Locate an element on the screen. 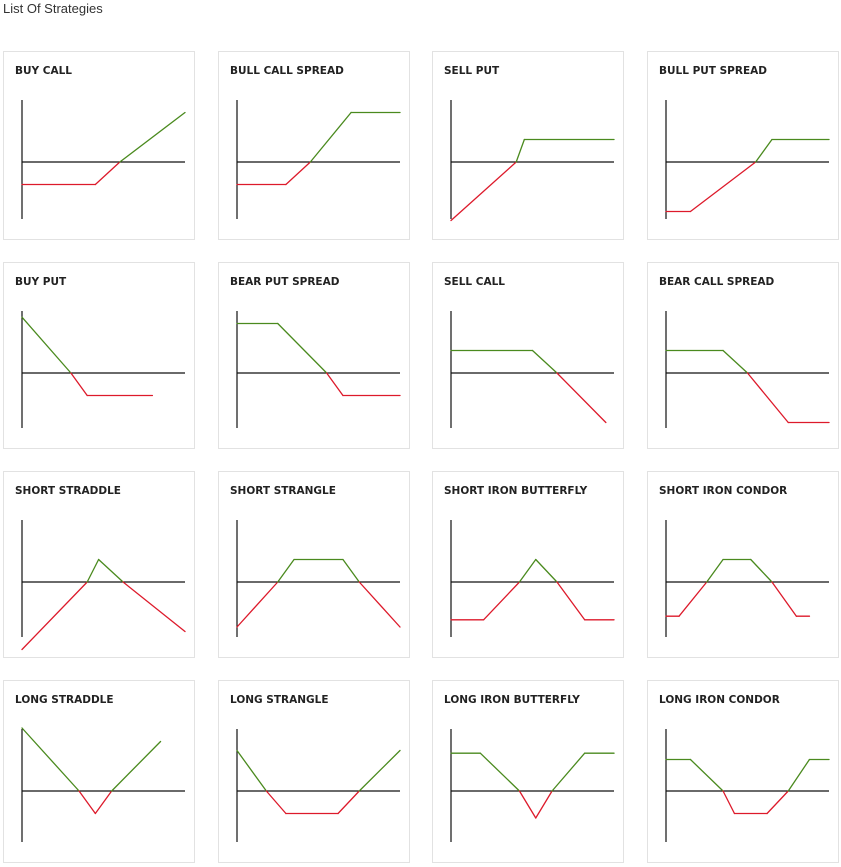 The image size is (841, 867). strategy-label: BULL PUT SPREAD is located at coordinates (713, 71).